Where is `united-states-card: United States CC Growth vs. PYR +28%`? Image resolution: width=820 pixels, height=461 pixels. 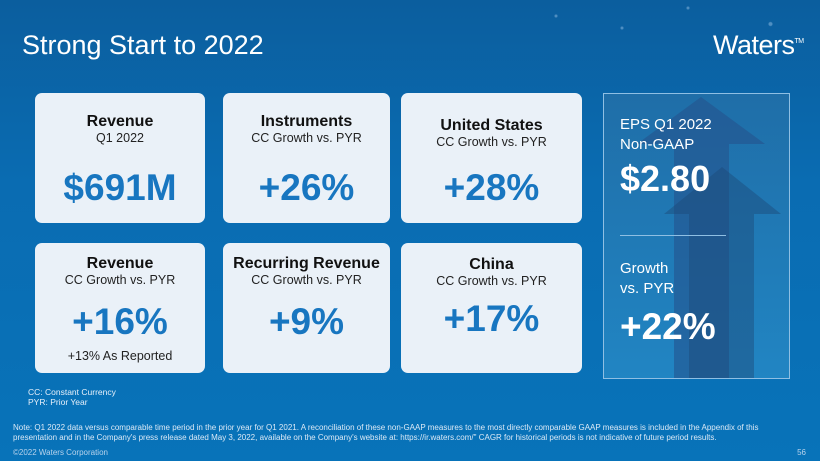
united-states-card: United States CC Growth vs. PYR +28% is located at coordinates (491, 158).